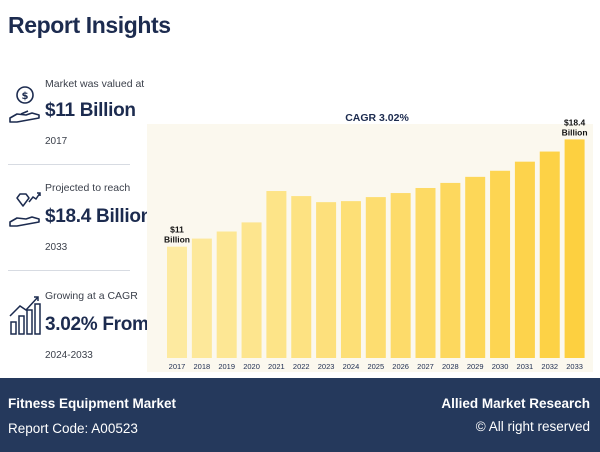 Image resolution: width=600 pixels, height=452 pixels. What do you see at coordinates (95, 84) in the screenshot?
I see `stat-label: Market was valued at` at bounding box center [95, 84].